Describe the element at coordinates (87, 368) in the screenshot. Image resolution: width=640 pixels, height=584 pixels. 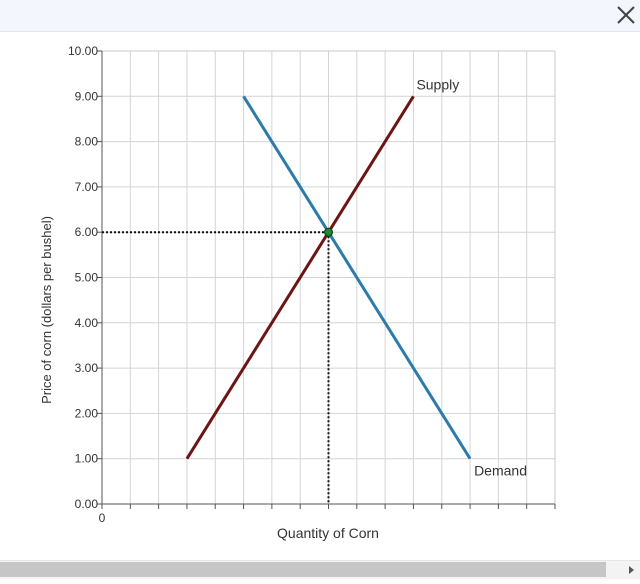
I see `y-tick-label: 3.00` at that location.